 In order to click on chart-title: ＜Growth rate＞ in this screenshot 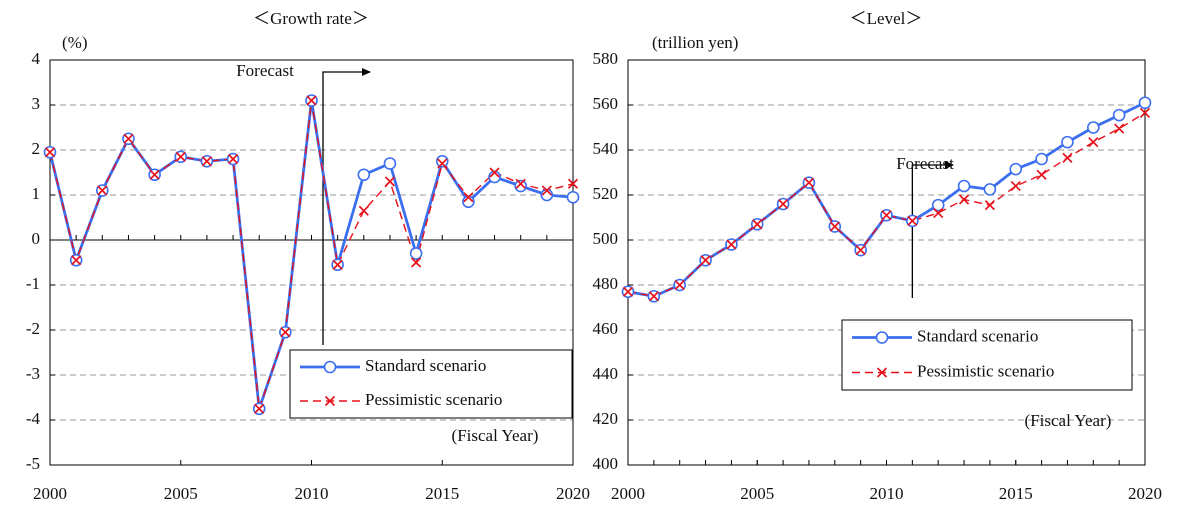, I will do `click(311, 18)`.